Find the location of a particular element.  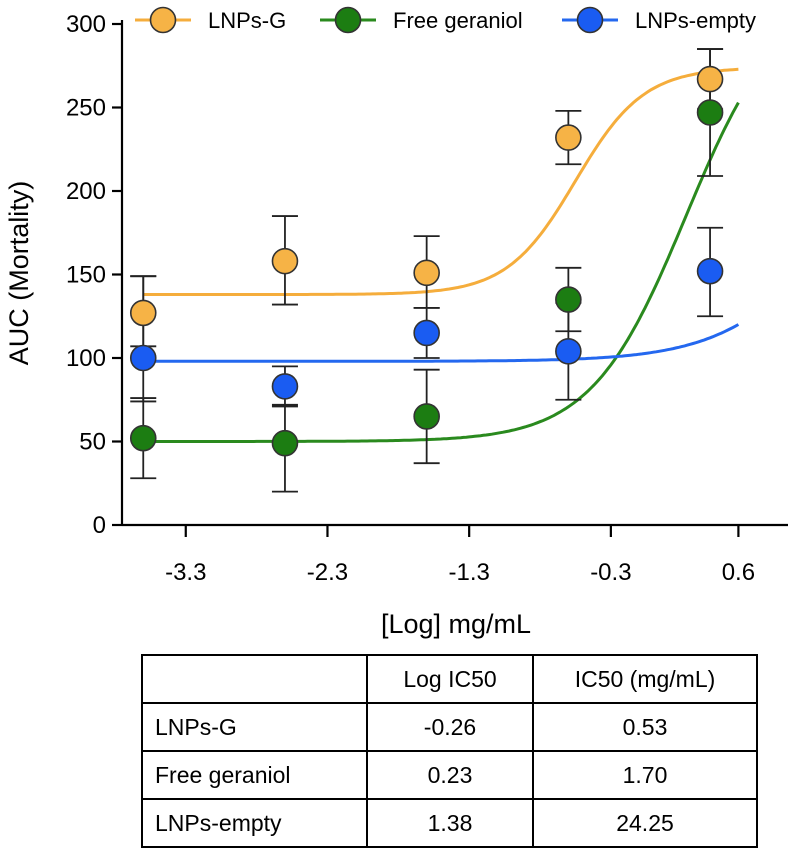

y-tick-label: 150 is located at coordinates (86, 275).